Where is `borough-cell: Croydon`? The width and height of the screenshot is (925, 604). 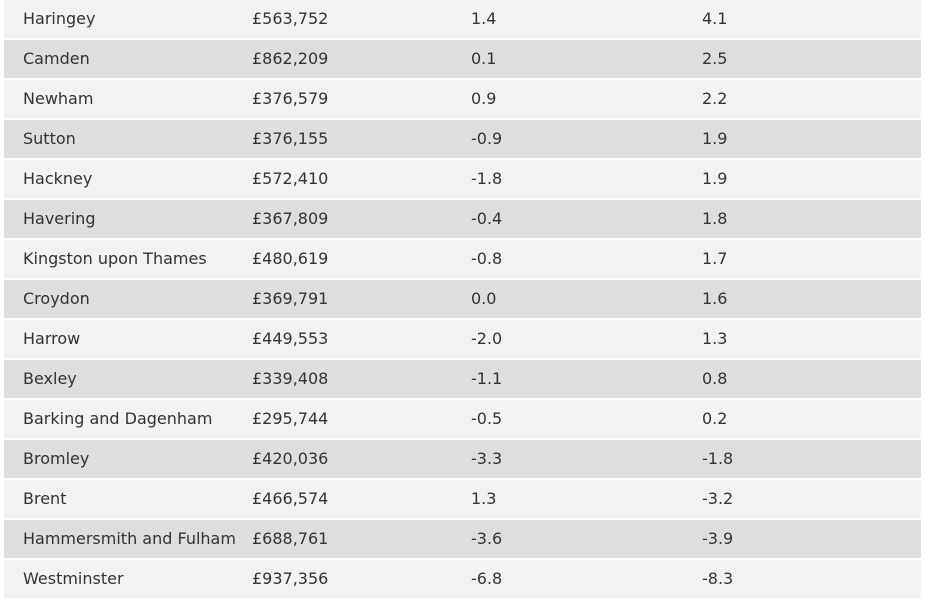
borough-cell: Croydon is located at coordinates (56, 298).